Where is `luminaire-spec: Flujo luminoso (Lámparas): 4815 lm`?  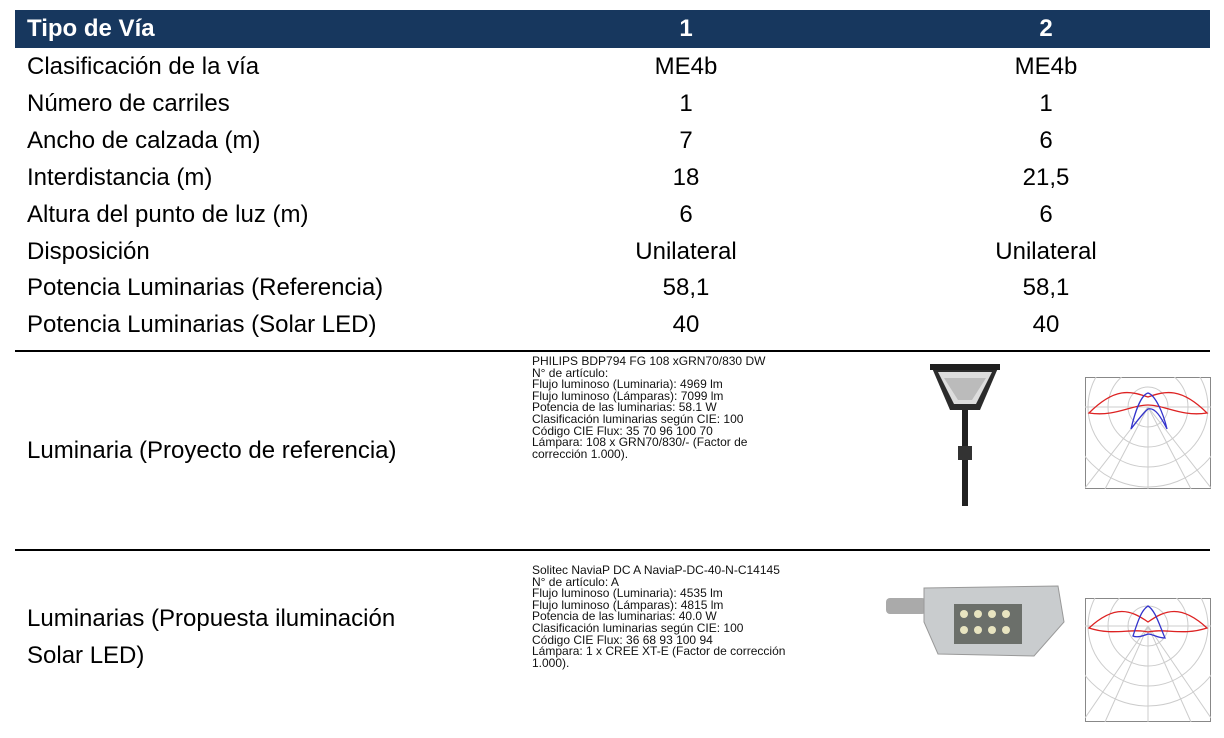
luminaire-spec: Flujo luminoso (Lámparas): 4815 lm is located at coordinates (628, 604).